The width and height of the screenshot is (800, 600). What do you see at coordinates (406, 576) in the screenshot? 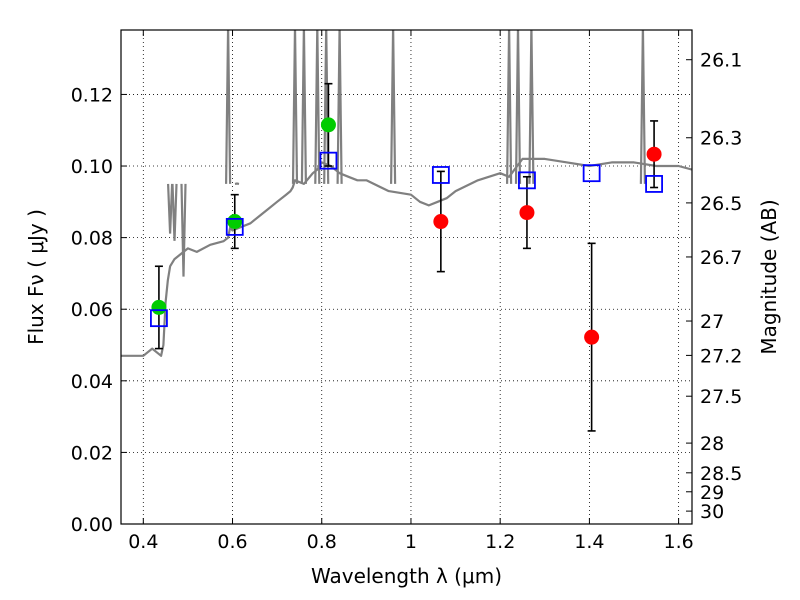
I see `x-axis-title: Wavelength λ (μm)` at bounding box center [406, 576].